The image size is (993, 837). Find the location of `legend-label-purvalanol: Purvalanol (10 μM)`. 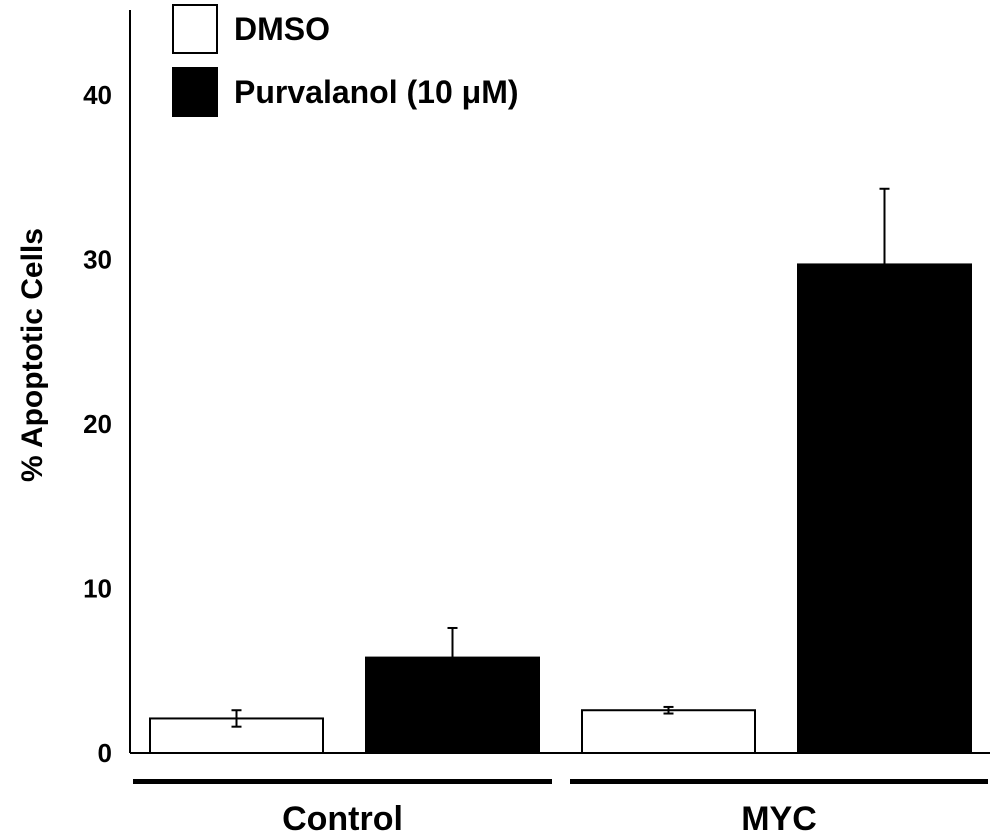

legend-label-purvalanol: Purvalanol (10 μM) is located at coordinates (376, 92).